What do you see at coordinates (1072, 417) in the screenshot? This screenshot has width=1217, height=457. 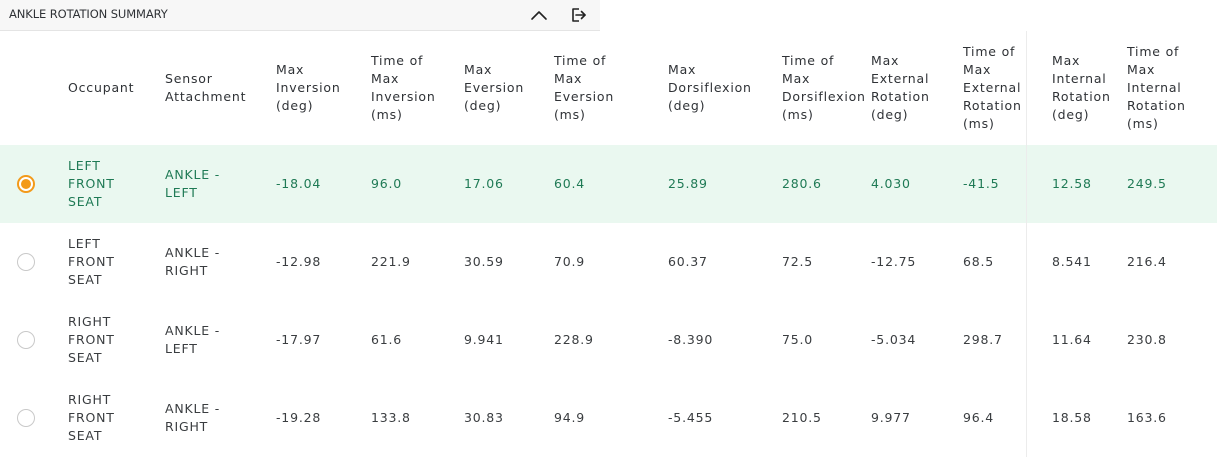 I see `value-cell: 18.58` at bounding box center [1072, 417].